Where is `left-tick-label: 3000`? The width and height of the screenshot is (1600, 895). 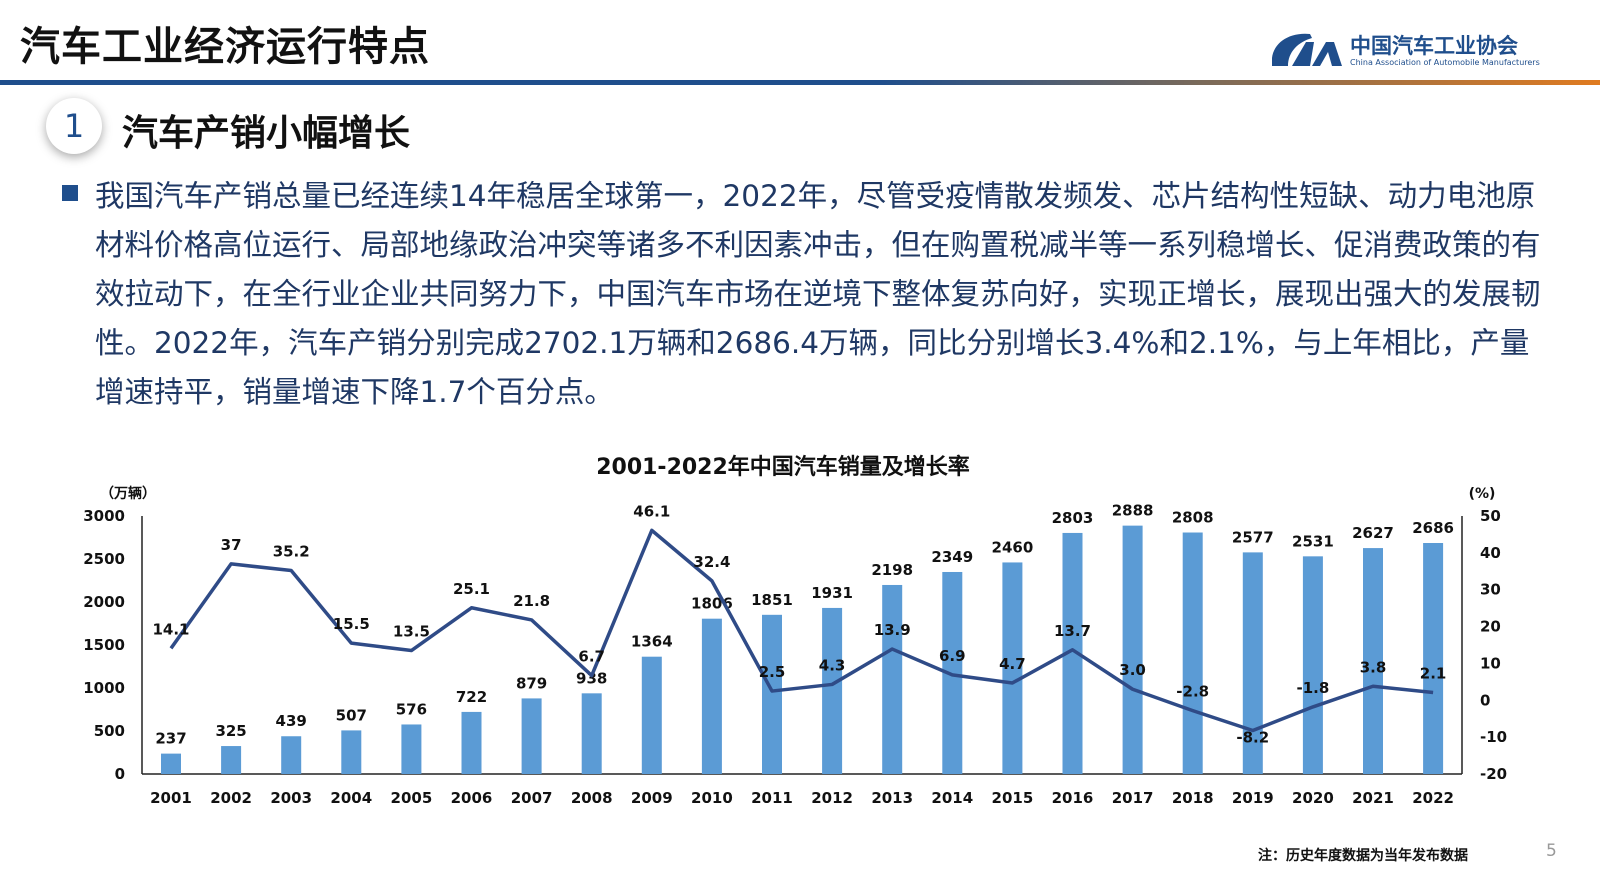
left-tick-label: 3000 is located at coordinates (104, 516).